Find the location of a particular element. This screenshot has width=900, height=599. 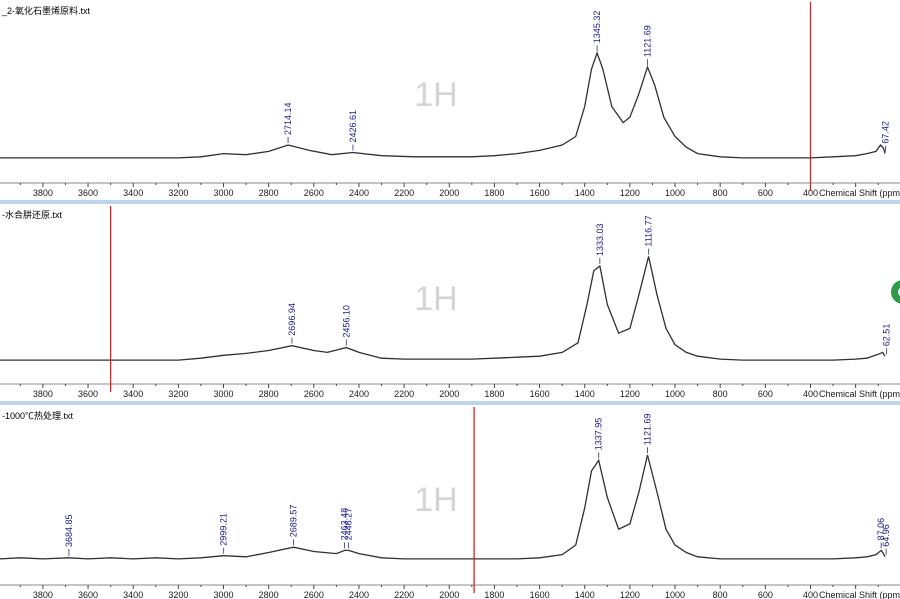

peak-label: 2456.10 is located at coordinates (346, 321).